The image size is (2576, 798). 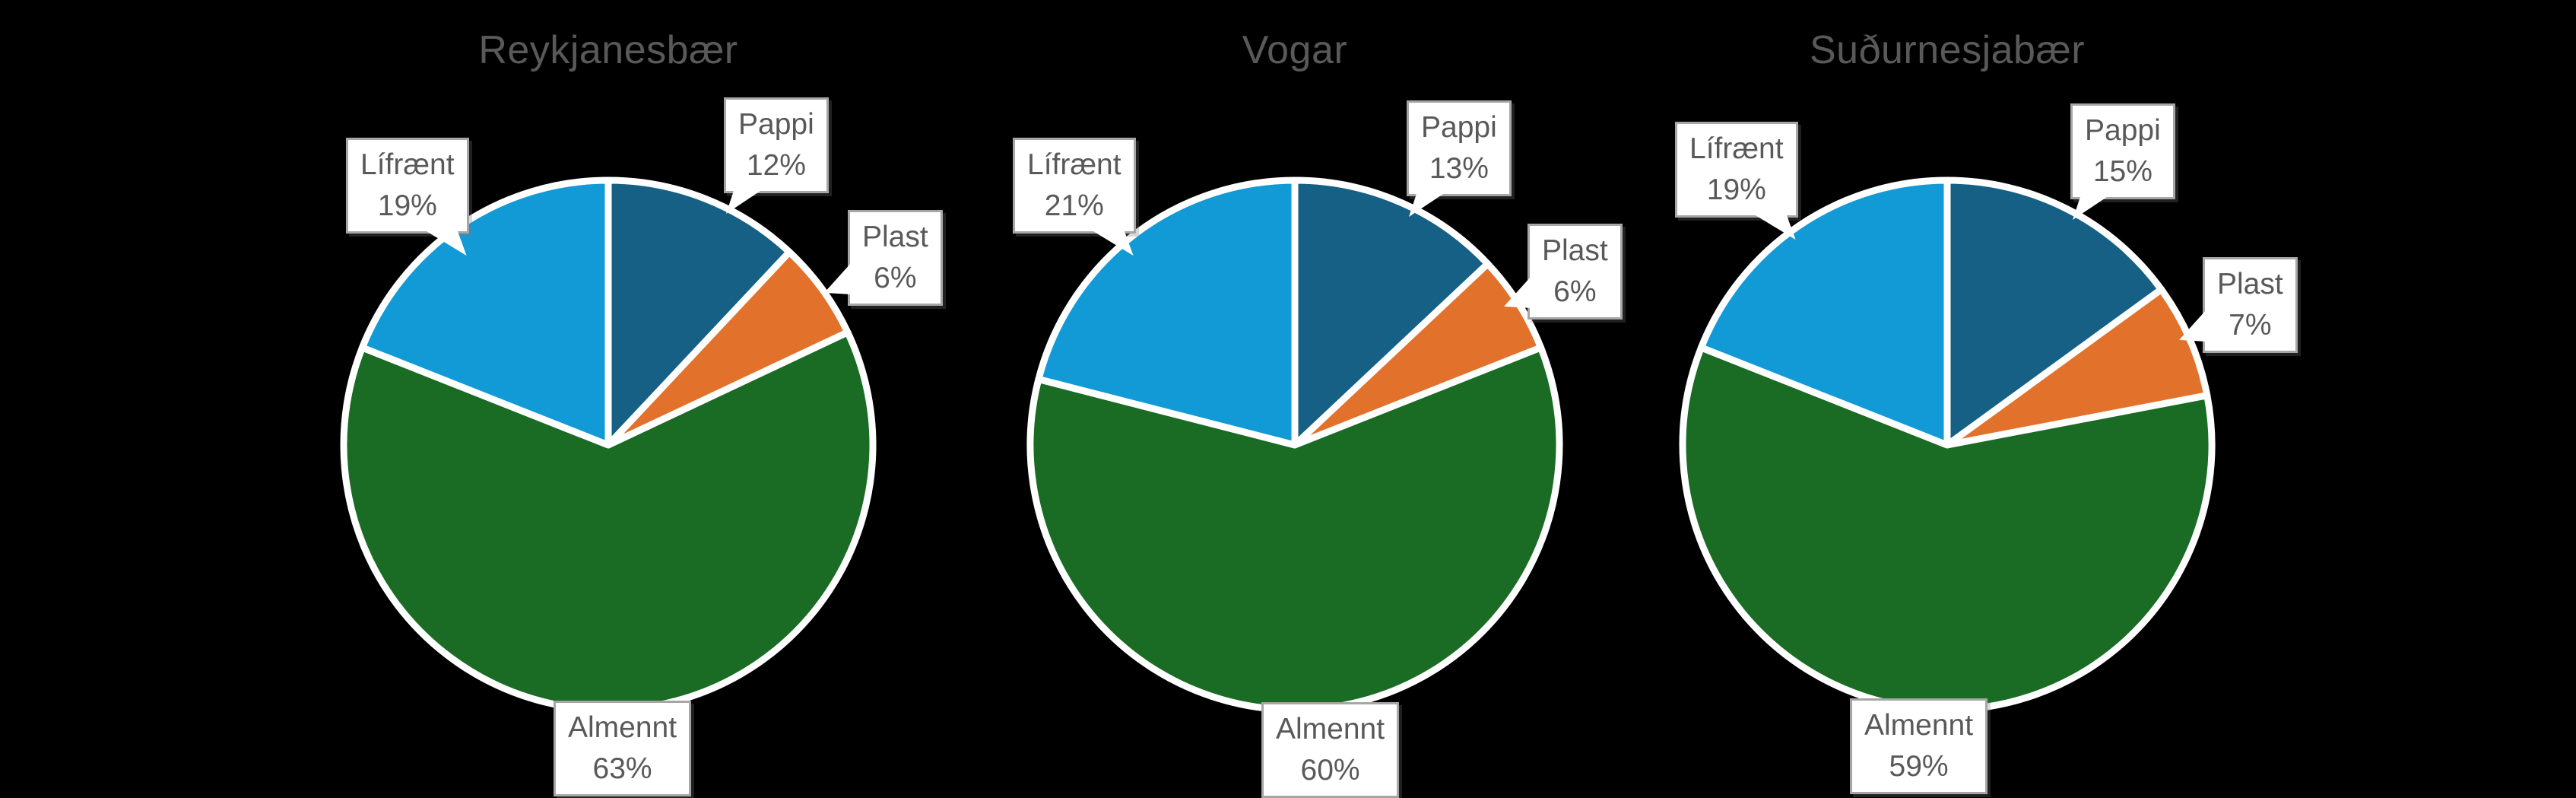 I want to click on callout-percent-value: 21%, so click(x=1074, y=205).